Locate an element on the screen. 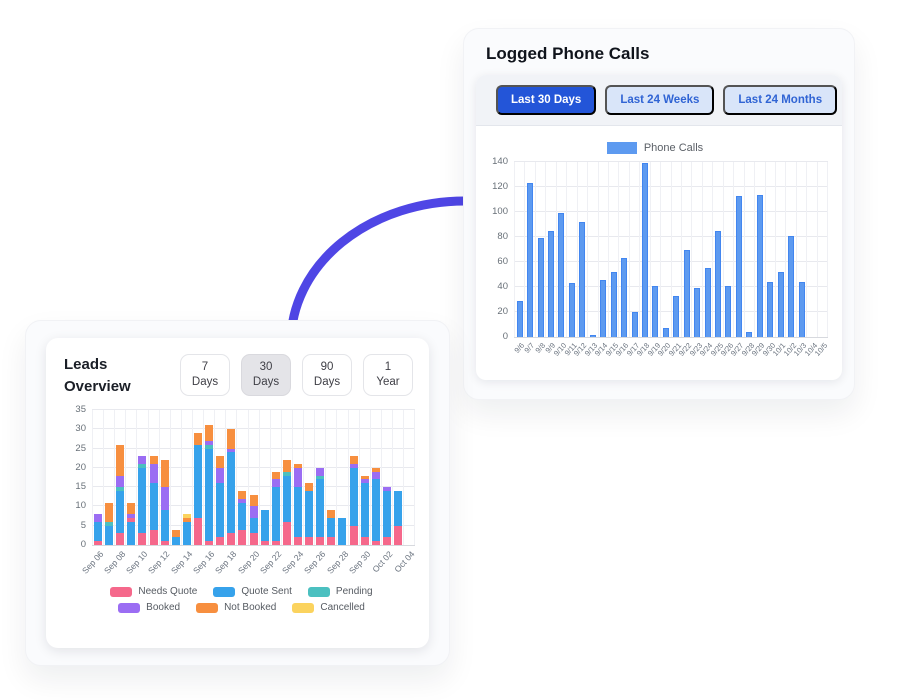 The width and height of the screenshot is (900, 700). legend-item-quote-sent: Quote Sent is located at coordinates (252, 591).